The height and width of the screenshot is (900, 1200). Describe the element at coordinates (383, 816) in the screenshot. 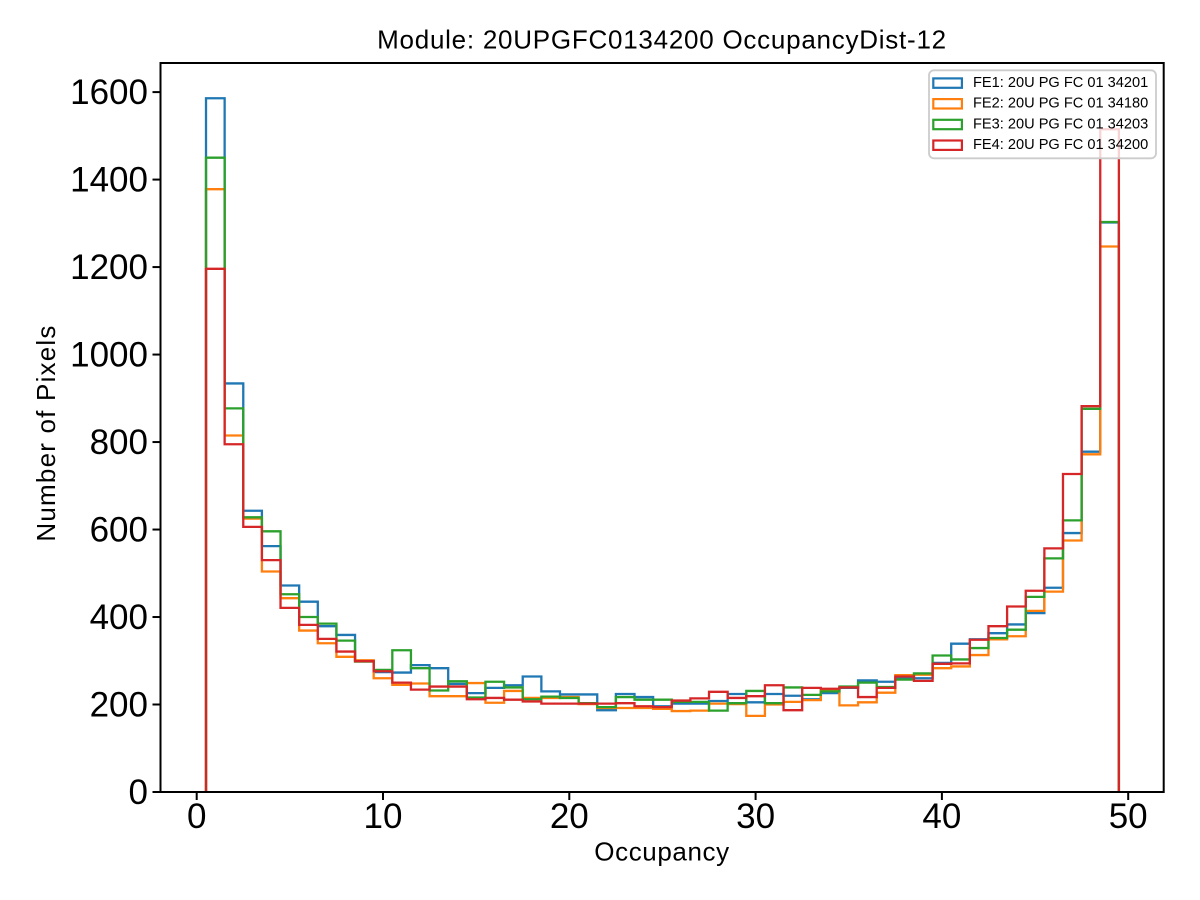

I see `svg-text: 10` at that location.